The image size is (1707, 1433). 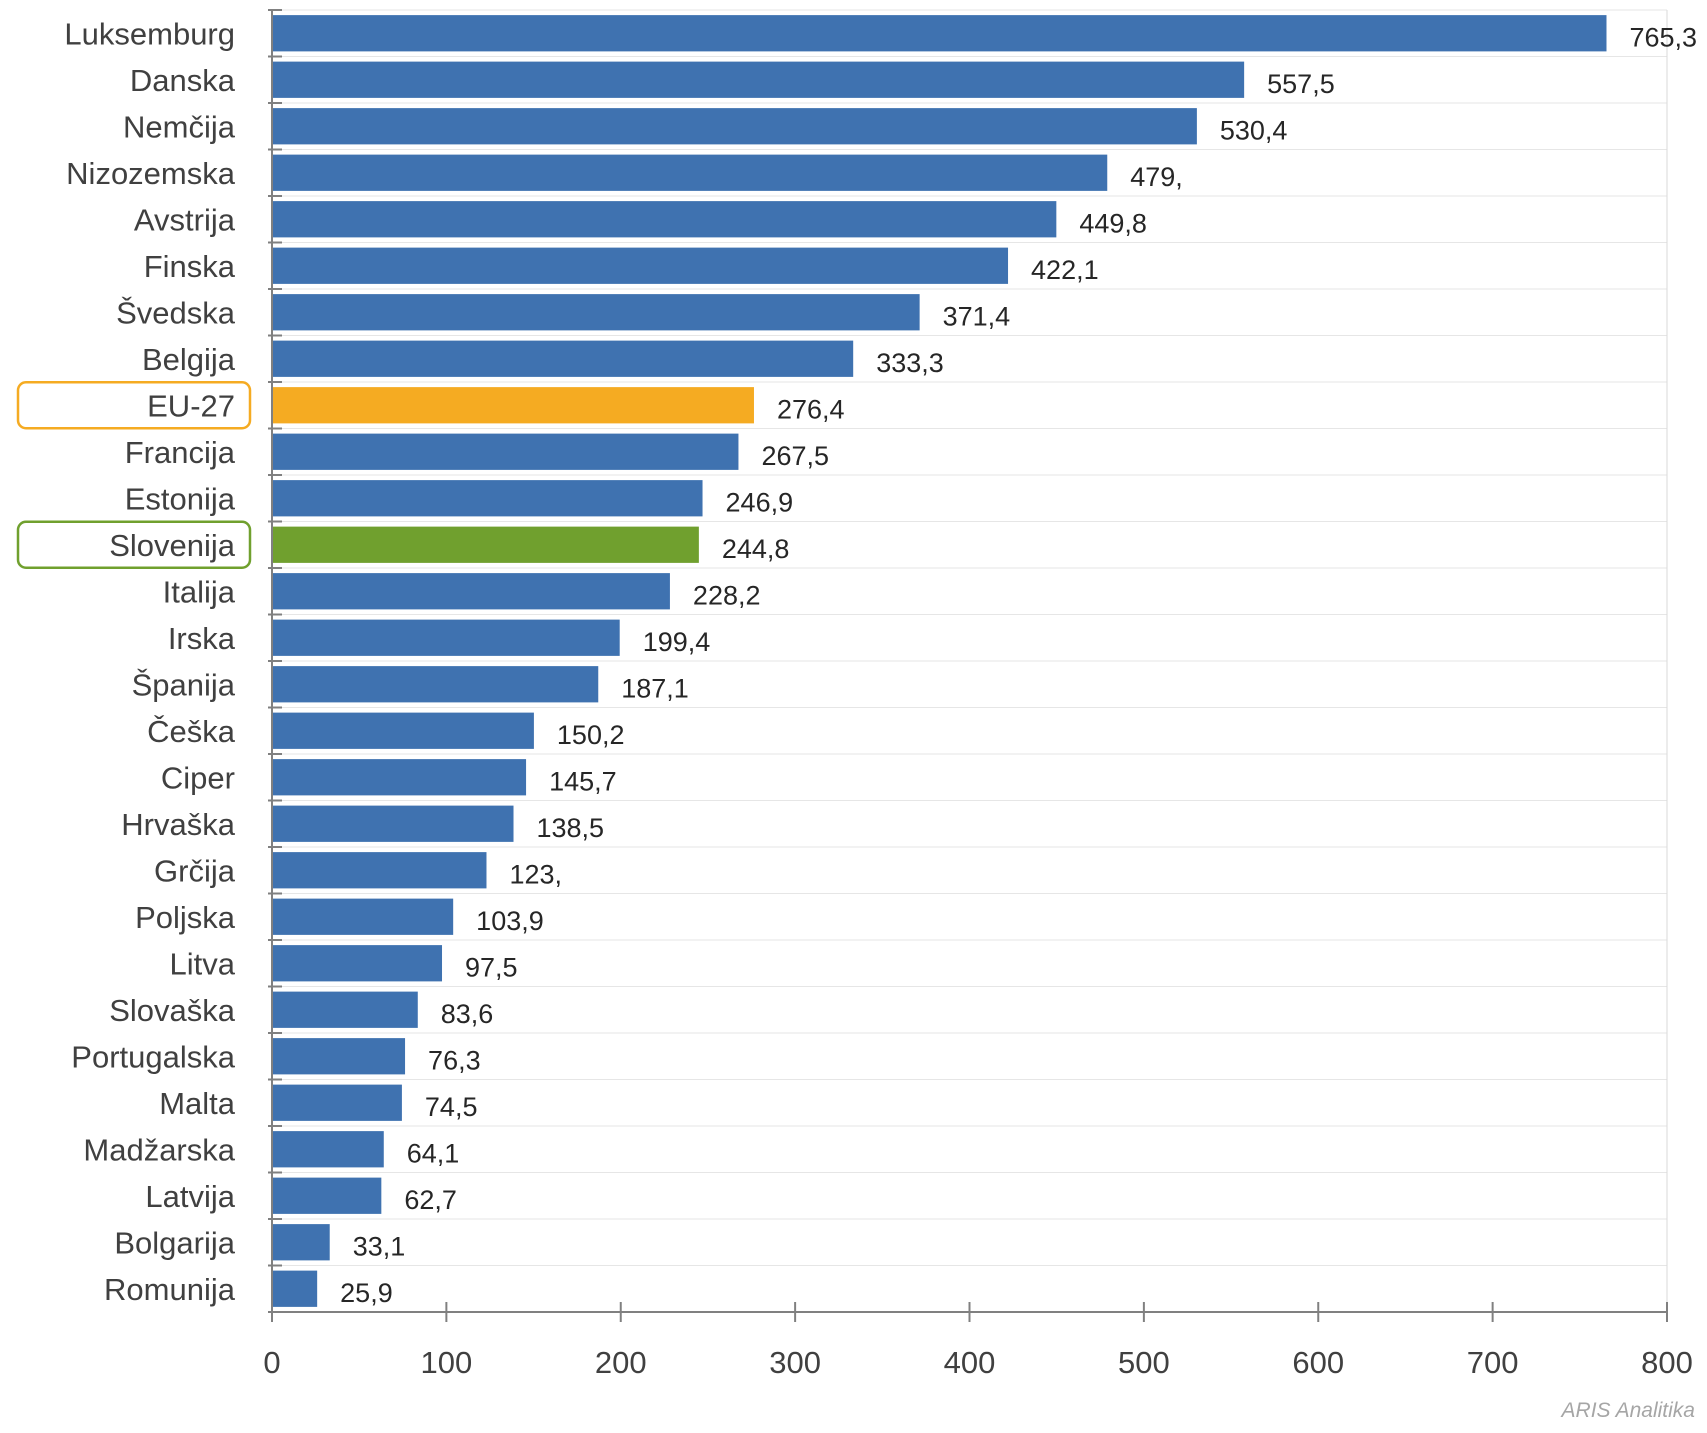 I want to click on category-label: Avstrija, so click(x=185, y=219).